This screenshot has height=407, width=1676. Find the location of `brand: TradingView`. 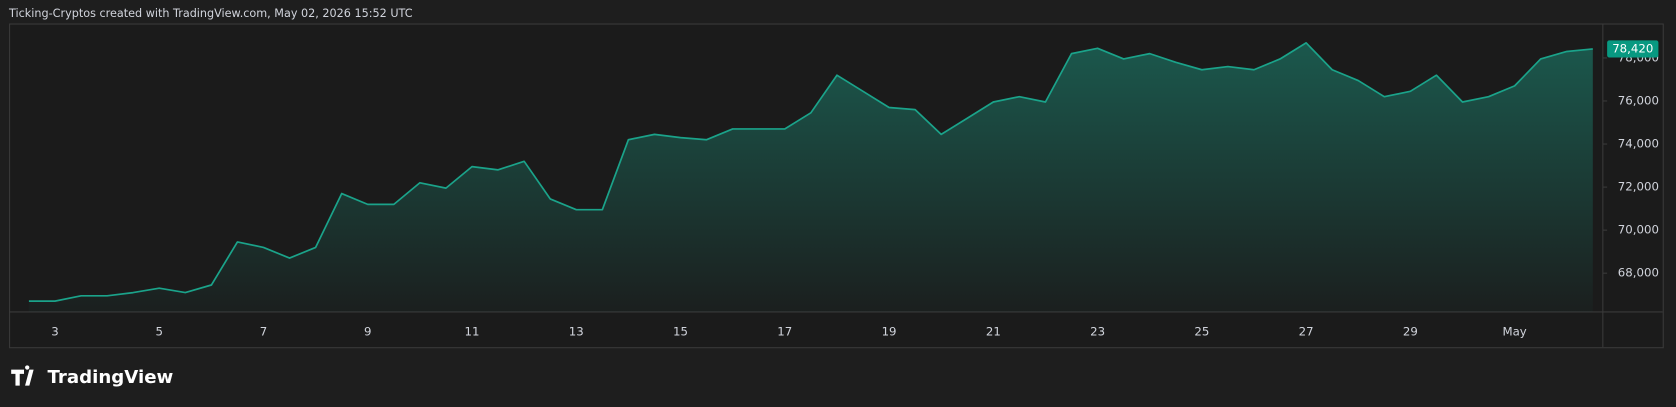

brand: TradingView is located at coordinates (111, 377).